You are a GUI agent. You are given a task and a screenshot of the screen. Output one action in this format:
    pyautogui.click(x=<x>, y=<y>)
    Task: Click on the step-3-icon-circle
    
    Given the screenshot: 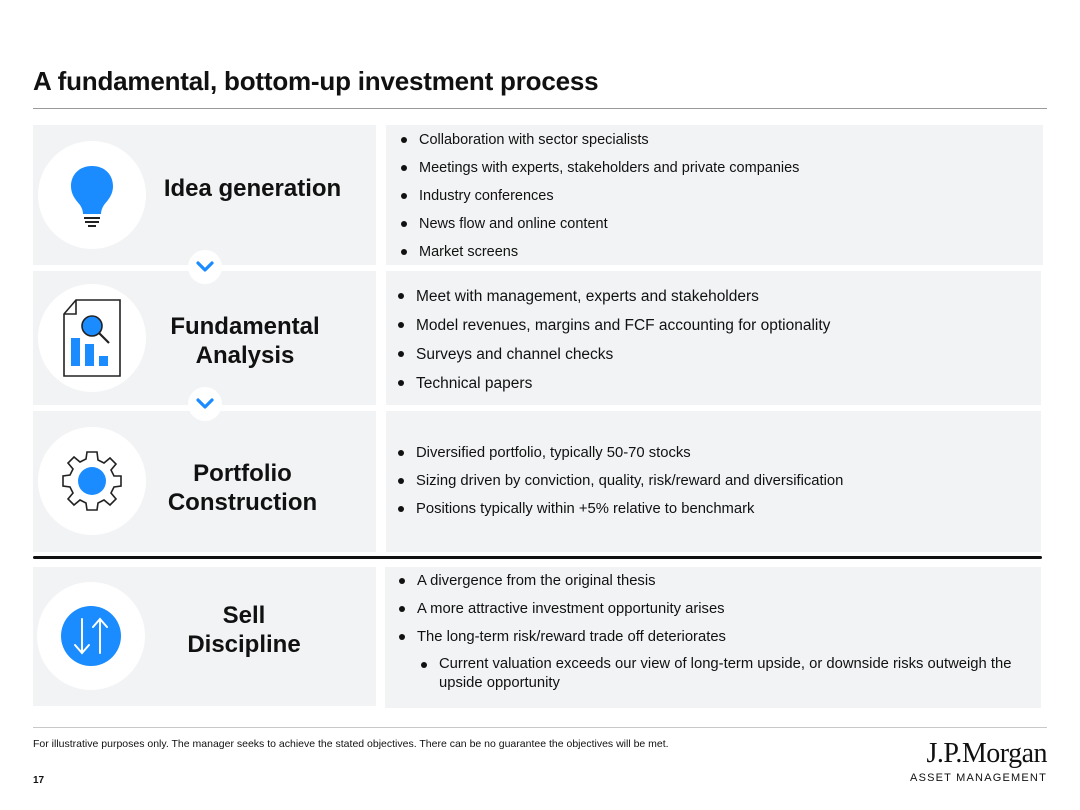 What is the action you would take?
    pyautogui.click(x=92, y=481)
    